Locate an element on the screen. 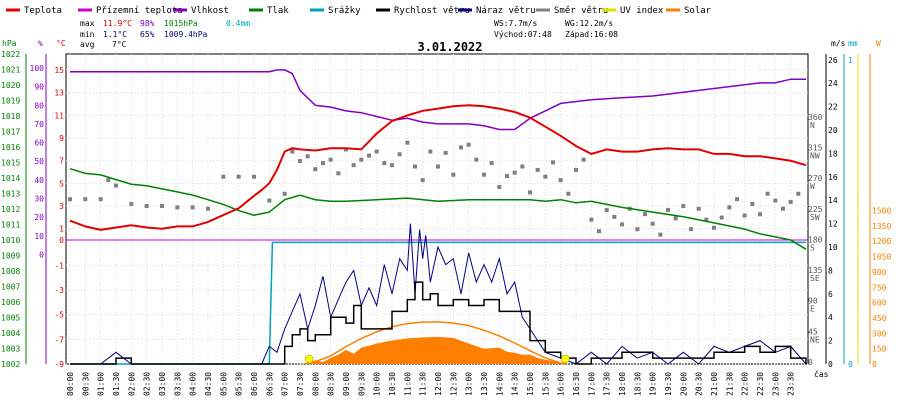 This screenshot has width=900, height=400. tick-label-w: 450 is located at coordinates (879, 318).